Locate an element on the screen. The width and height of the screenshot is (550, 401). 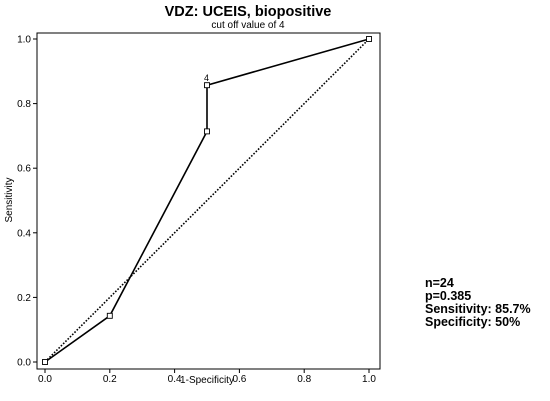
x-tick-label: 0.8 is located at coordinates (304, 379).